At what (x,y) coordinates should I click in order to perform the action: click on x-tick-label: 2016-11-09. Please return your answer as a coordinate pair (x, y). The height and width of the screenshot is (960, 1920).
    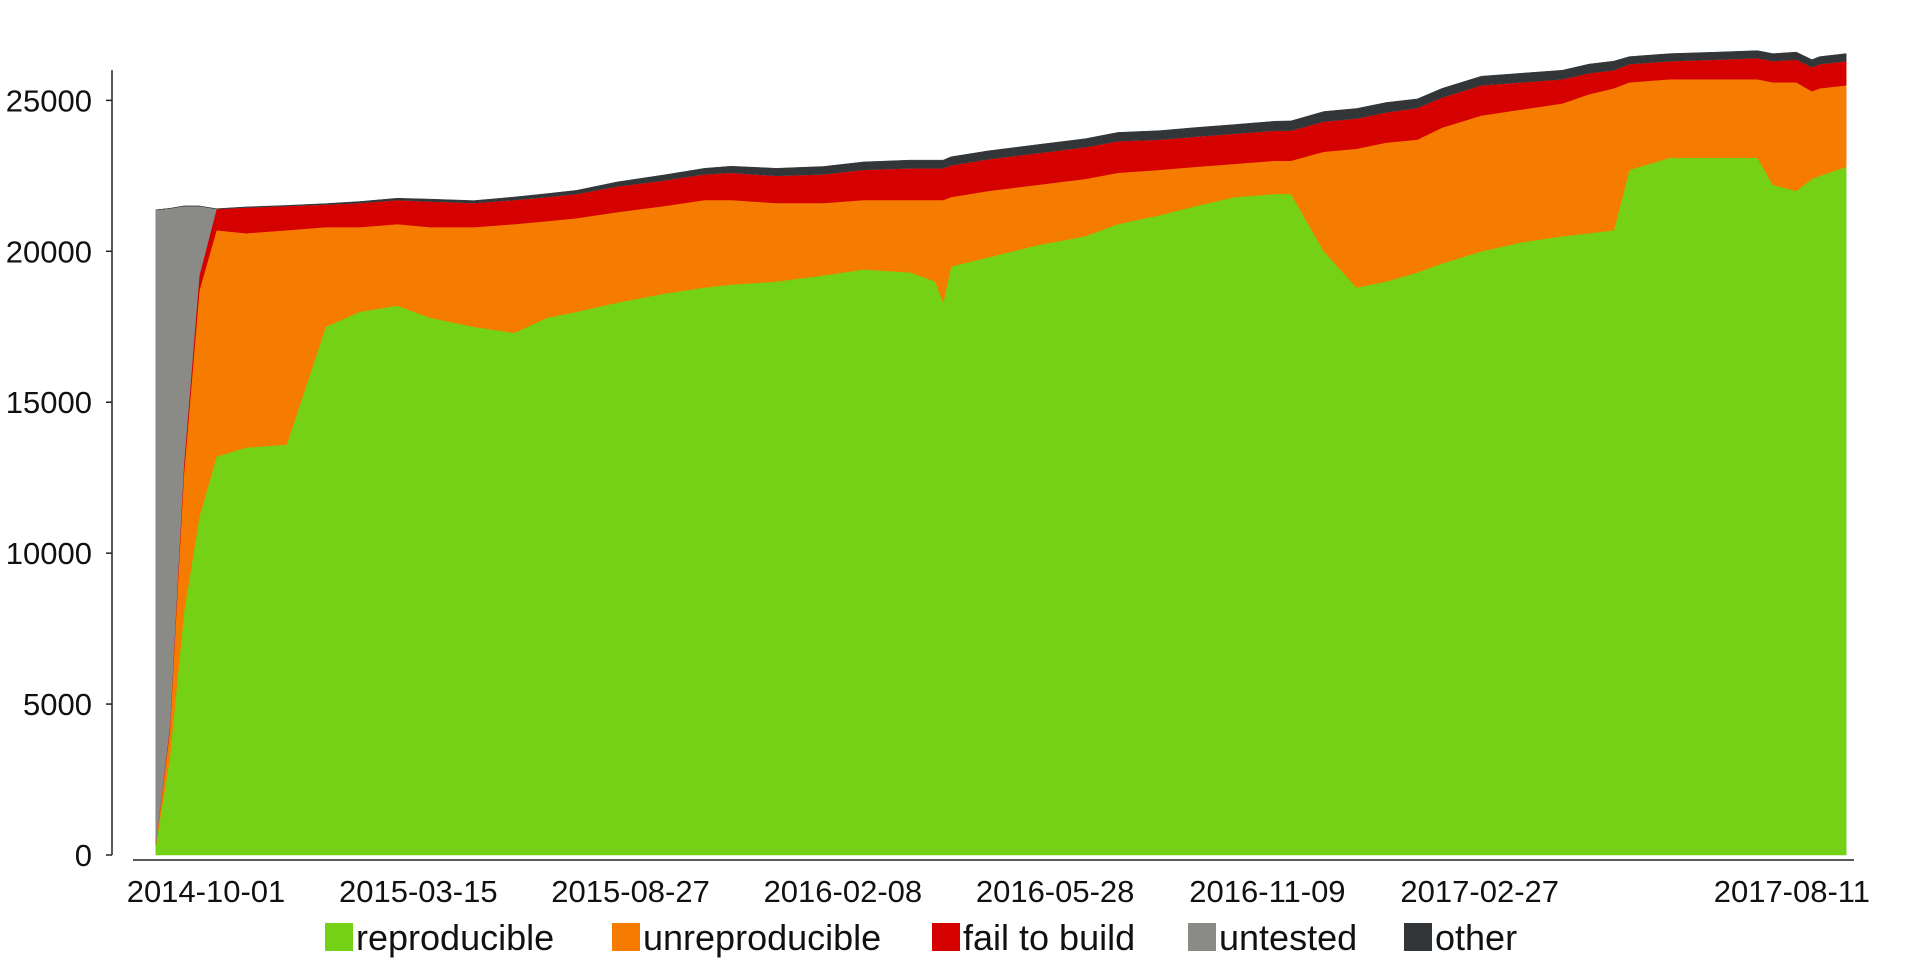
    Looking at the image, I should click on (1267, 891).